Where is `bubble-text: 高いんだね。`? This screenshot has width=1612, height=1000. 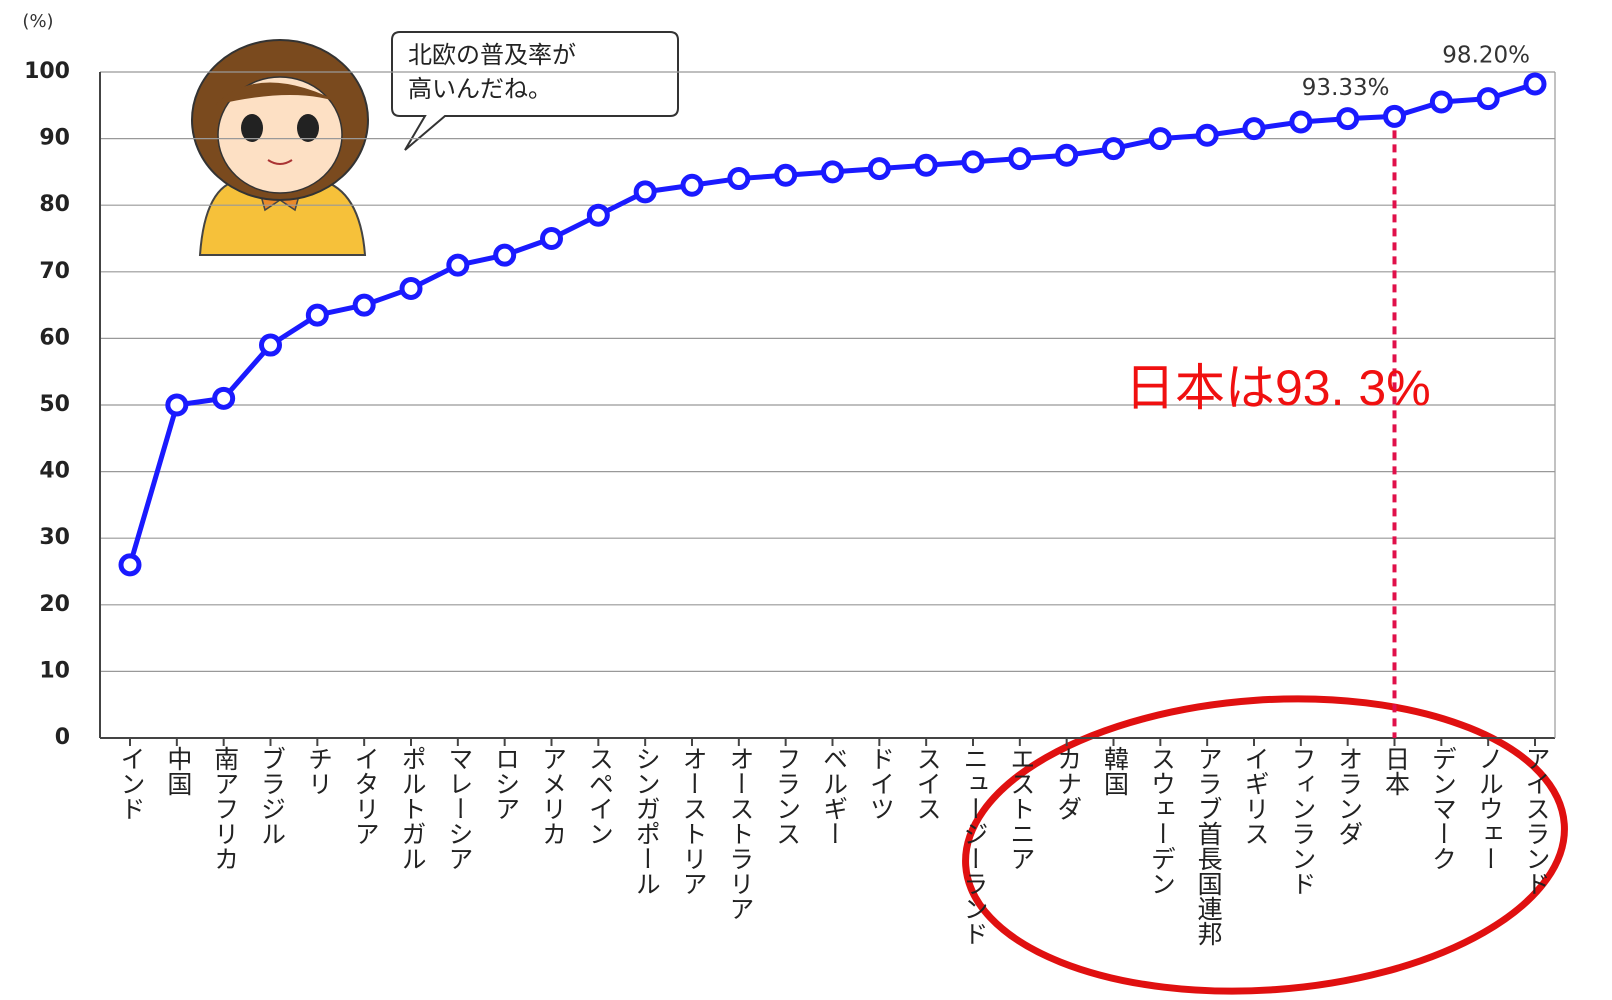 bubble-text: 高いんだね。 is located at coordinates (480, 89).